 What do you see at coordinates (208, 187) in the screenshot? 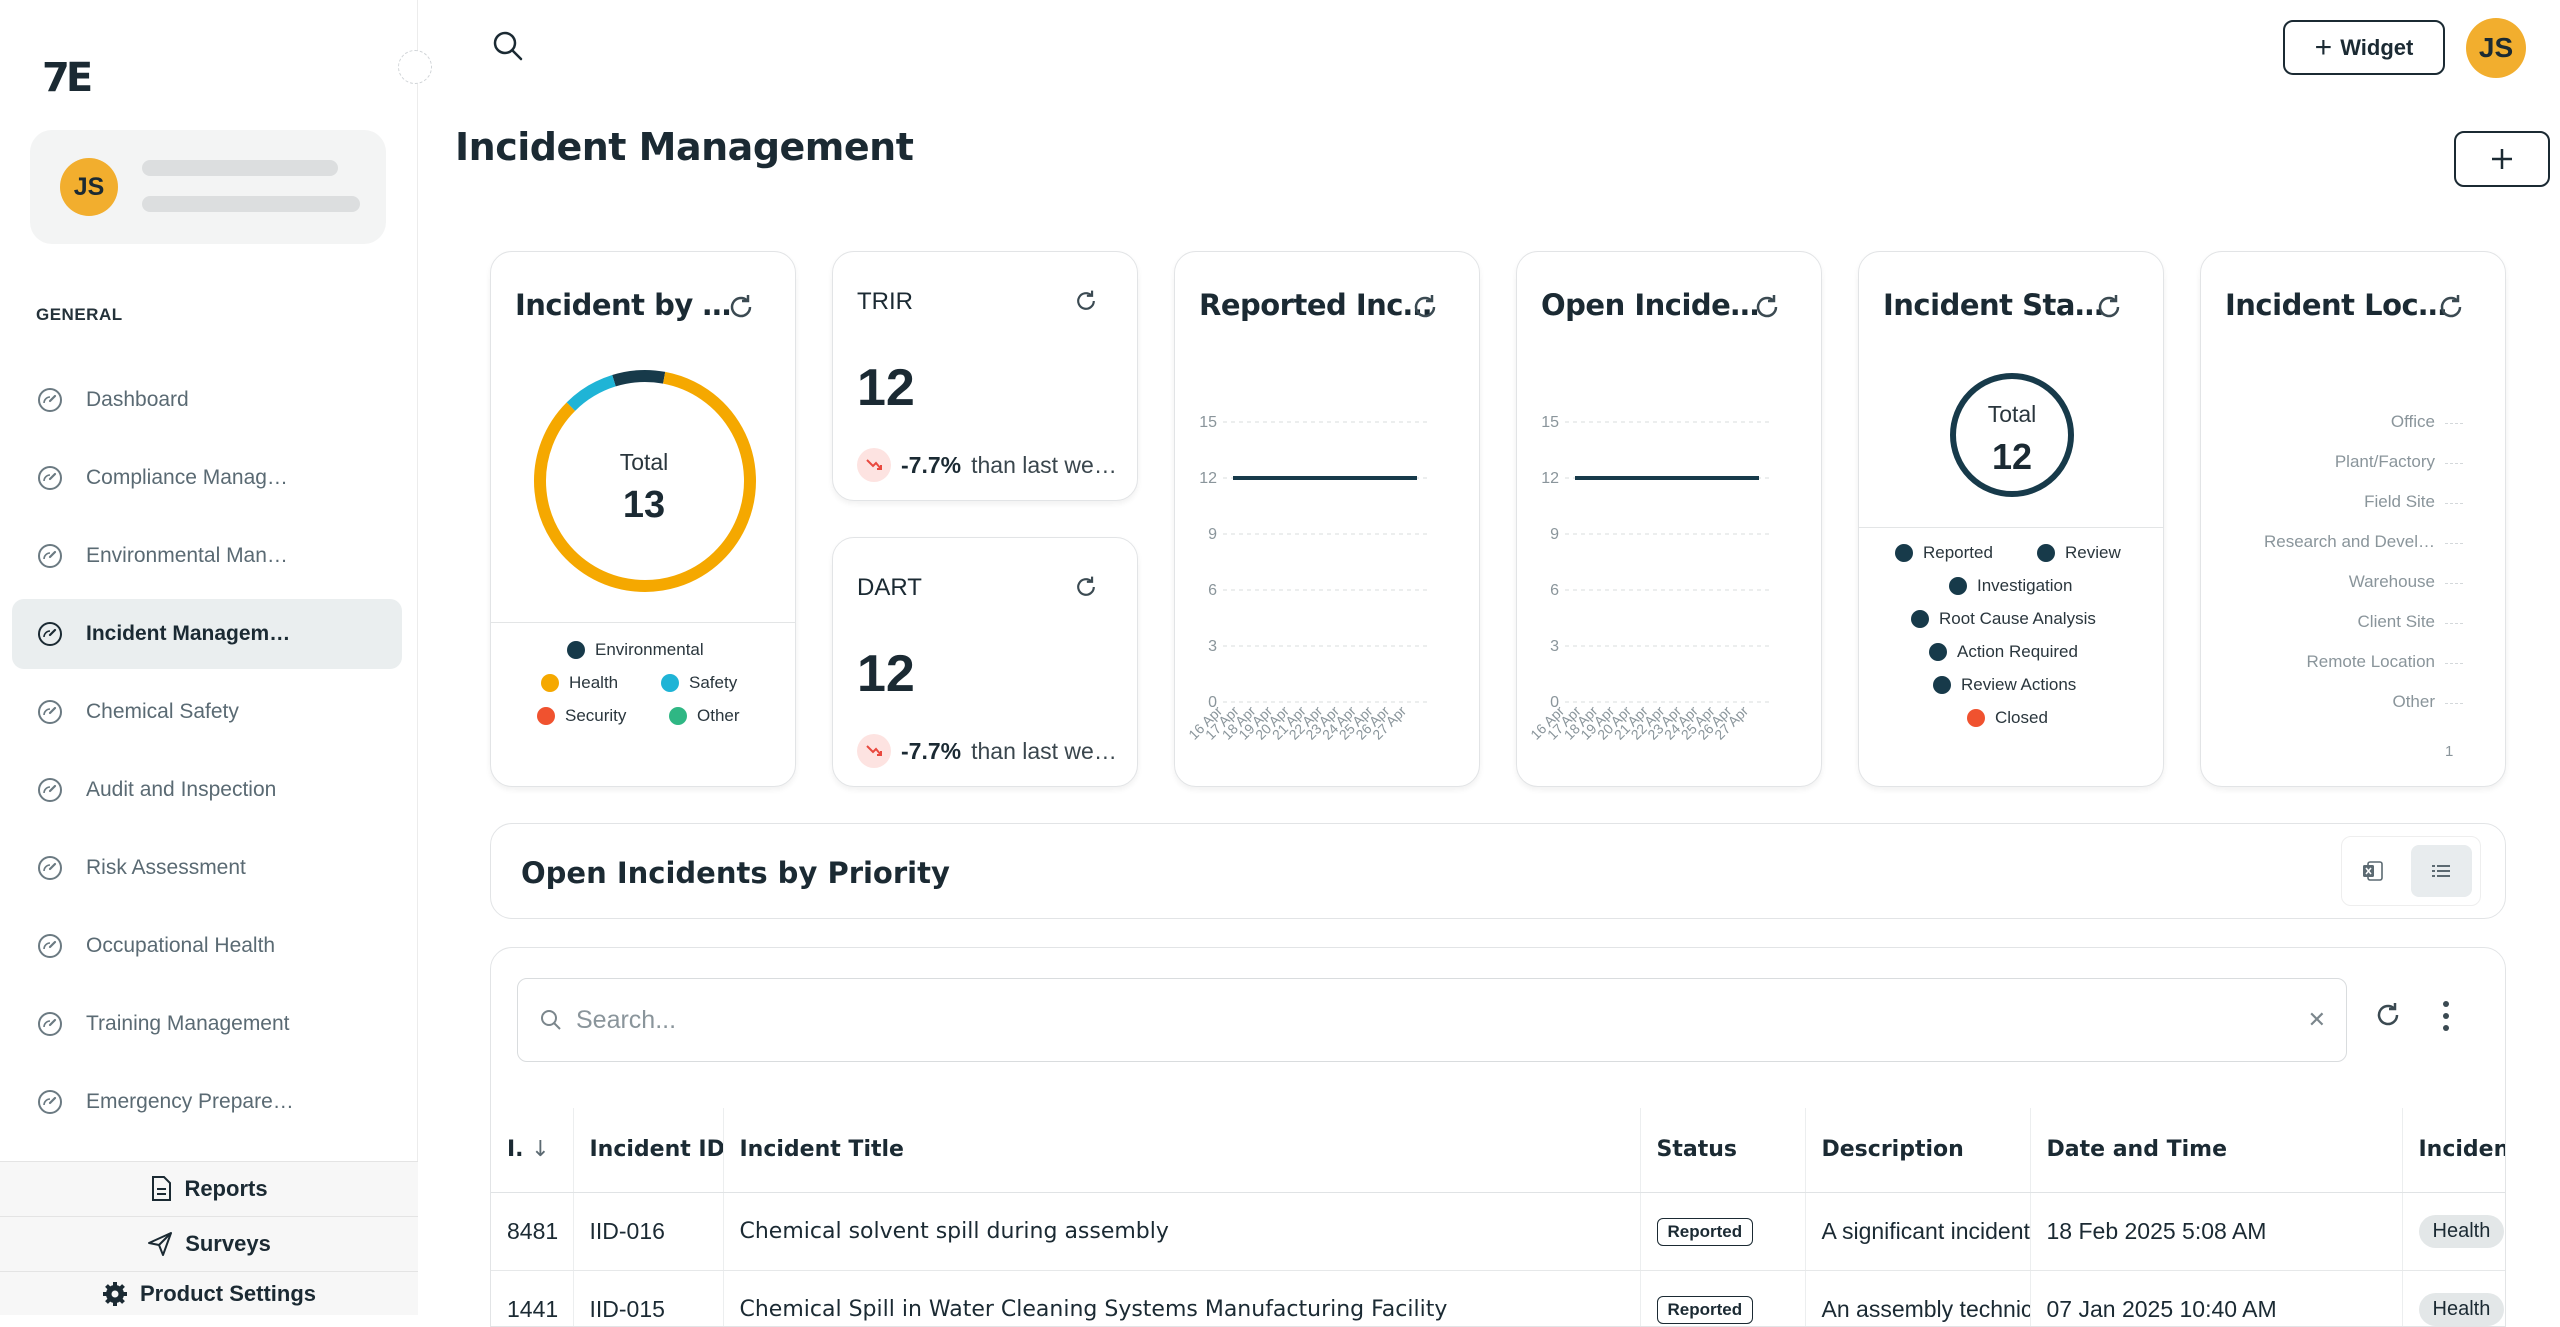
I see `user-card: JS` at bounding box center [208, 187].